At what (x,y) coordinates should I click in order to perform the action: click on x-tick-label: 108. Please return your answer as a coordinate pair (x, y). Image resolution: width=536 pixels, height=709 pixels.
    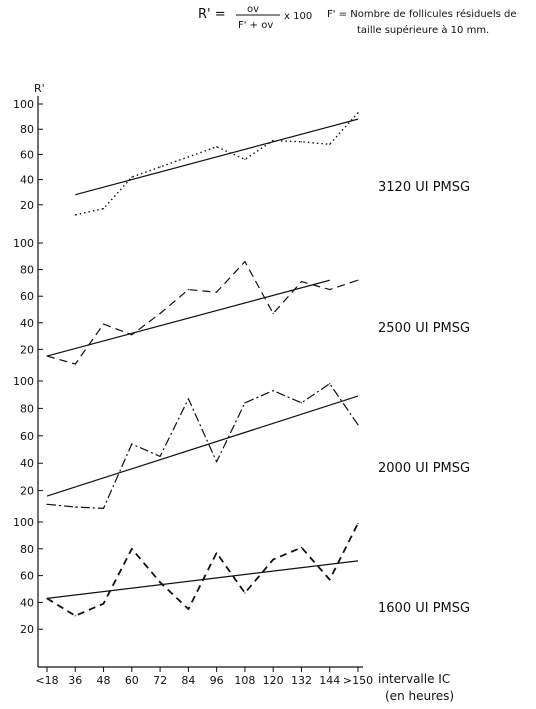
    Looking at the image, I should click on (244, 680).